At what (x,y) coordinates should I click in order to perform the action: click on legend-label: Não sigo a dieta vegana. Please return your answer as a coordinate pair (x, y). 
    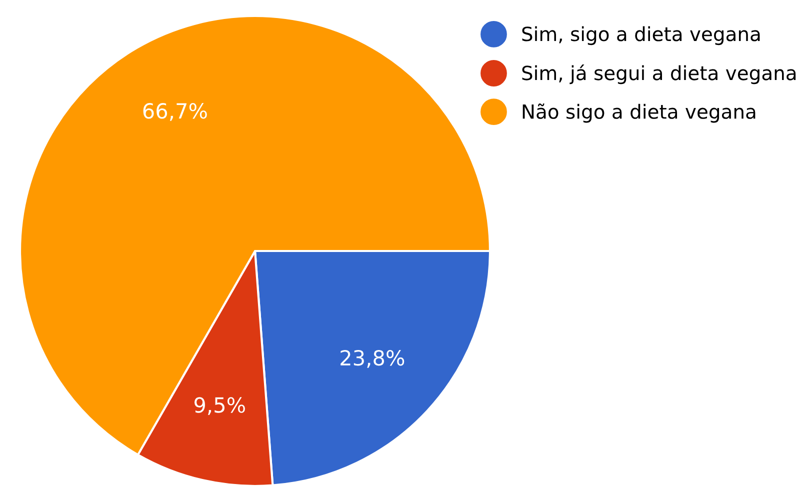
    Looking at the image, I should click on (639, 113).